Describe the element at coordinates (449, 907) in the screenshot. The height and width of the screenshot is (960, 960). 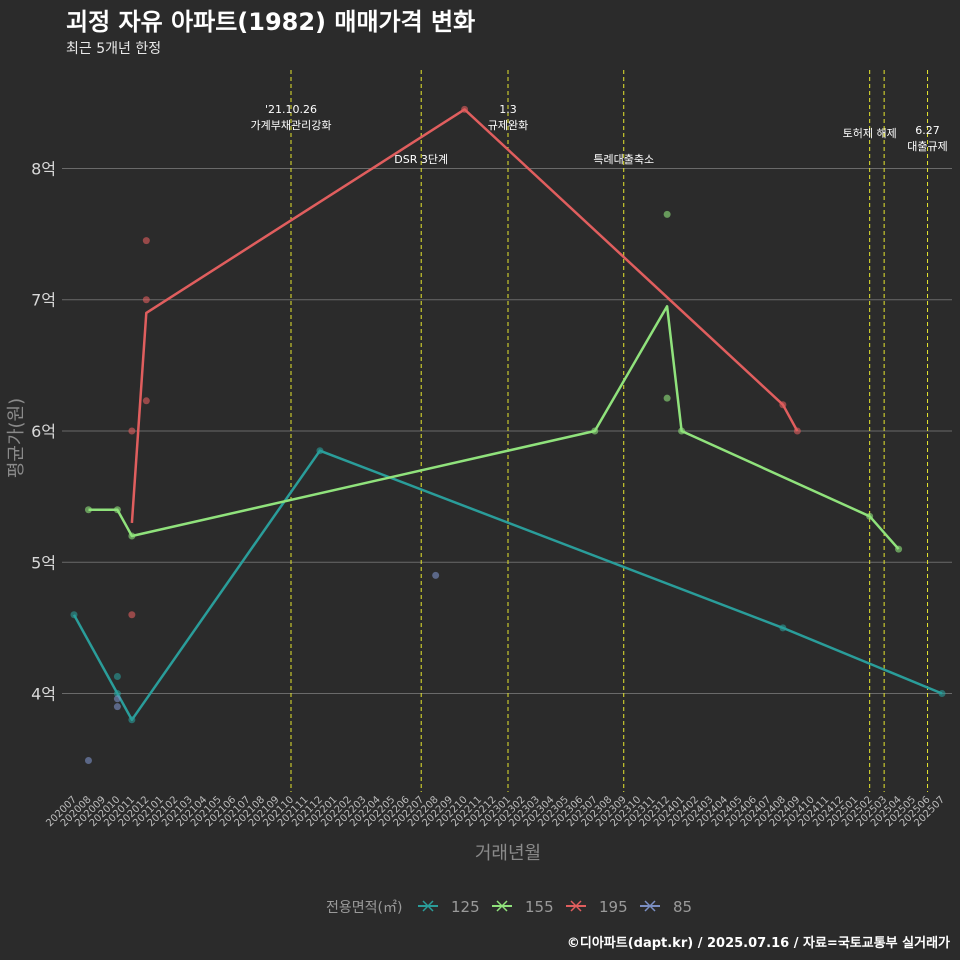
I see `legend-item-125: 125` at that location.